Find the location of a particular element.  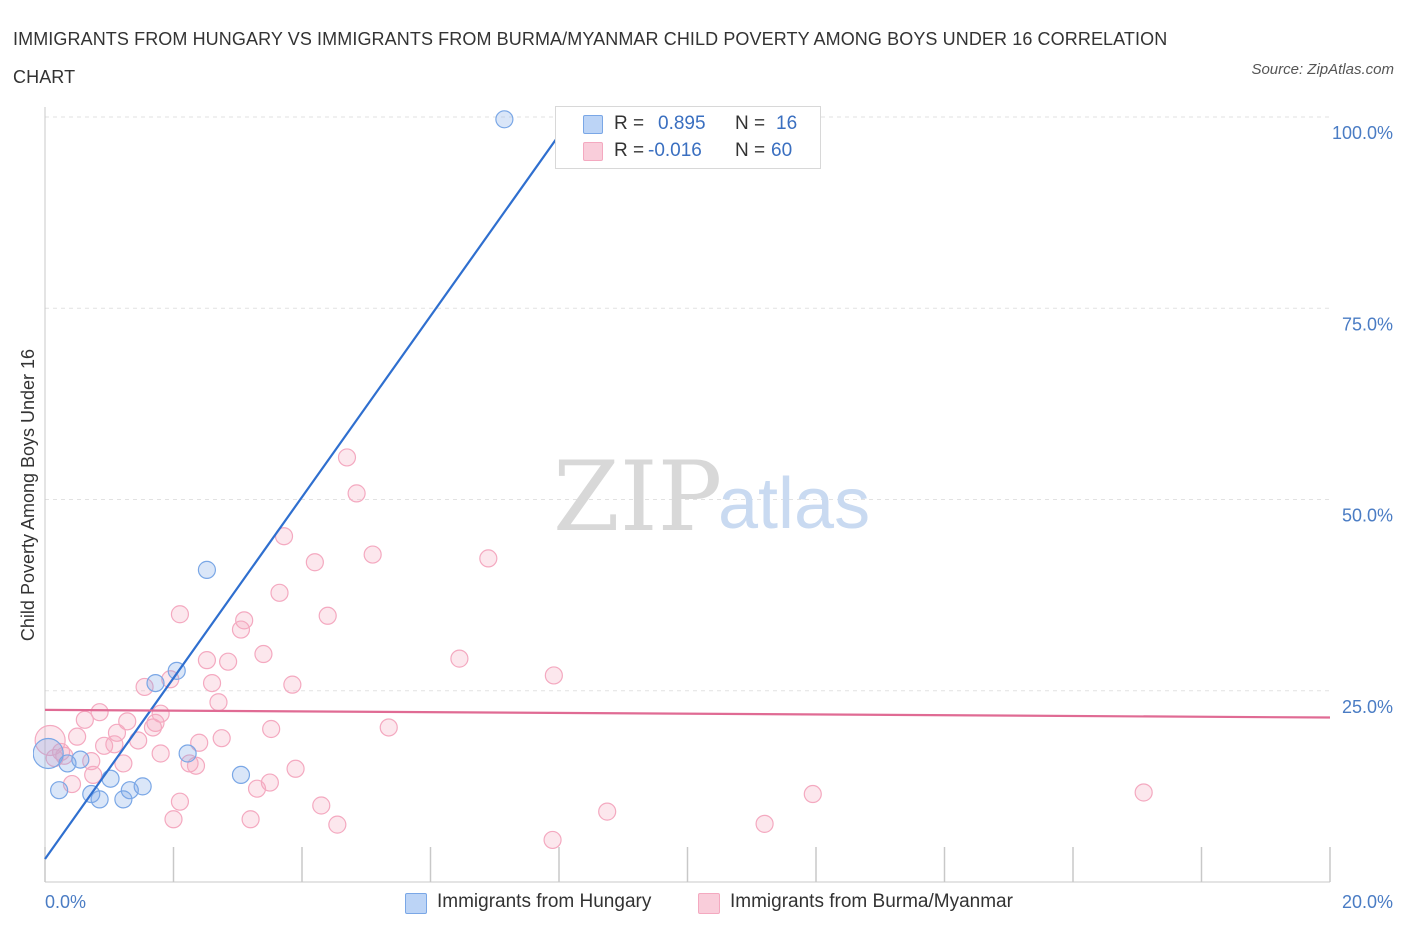

x-tick-label: 20.0% is located at coordinates (1367, 902).